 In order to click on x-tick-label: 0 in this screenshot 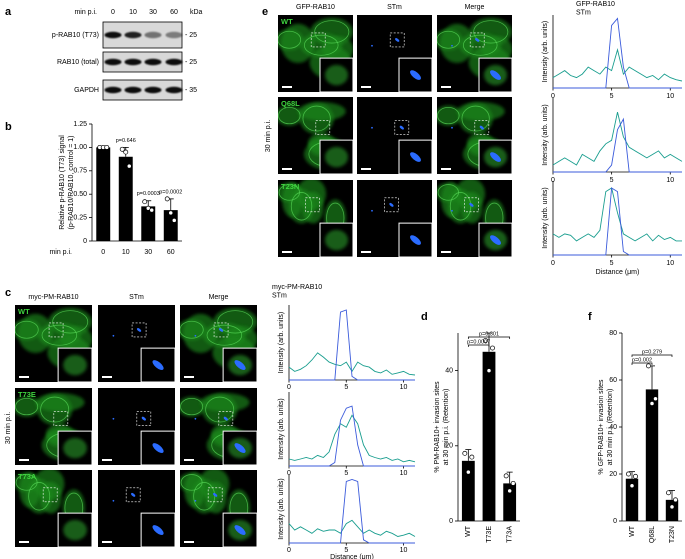, I will do `click(289, 387)`.